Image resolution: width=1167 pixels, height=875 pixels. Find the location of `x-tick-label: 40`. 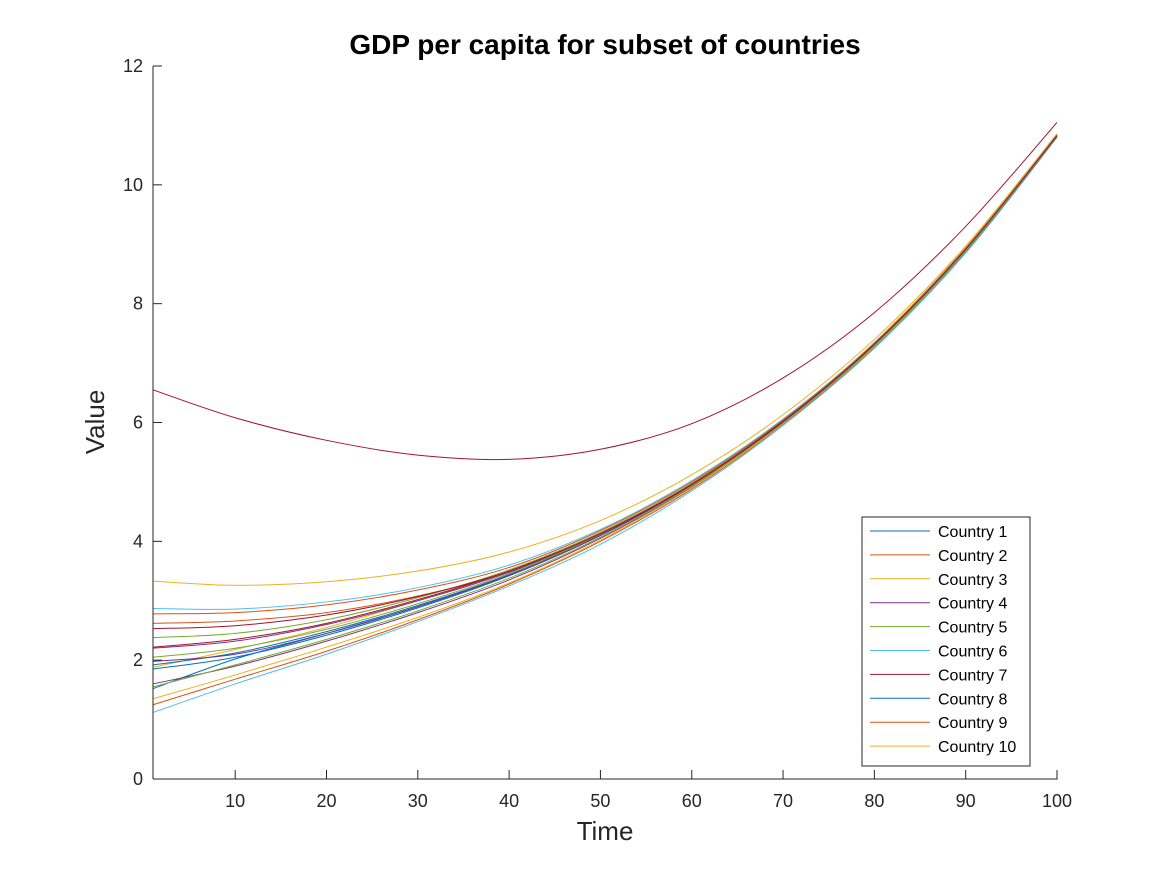

x-tick-label: 40 is located at coordinates (509, 801).